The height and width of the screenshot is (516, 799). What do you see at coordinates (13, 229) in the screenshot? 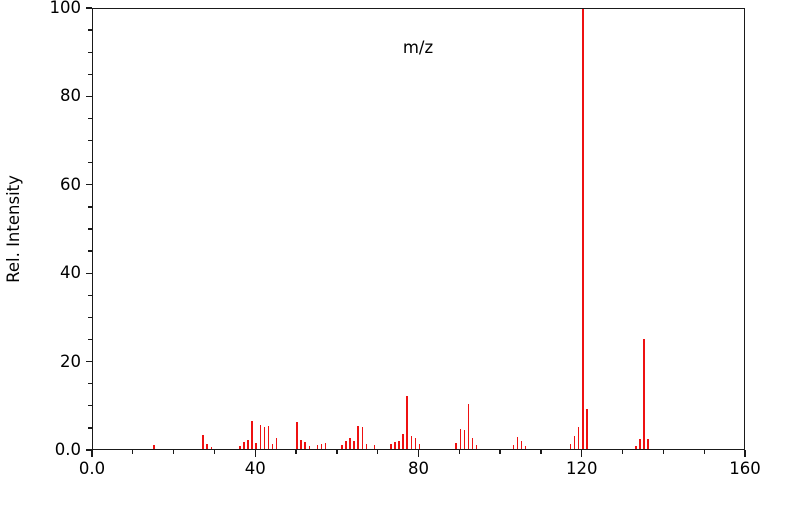
I see `y-axis-title: Rel. Intensity` at bounding box center [13, 229].